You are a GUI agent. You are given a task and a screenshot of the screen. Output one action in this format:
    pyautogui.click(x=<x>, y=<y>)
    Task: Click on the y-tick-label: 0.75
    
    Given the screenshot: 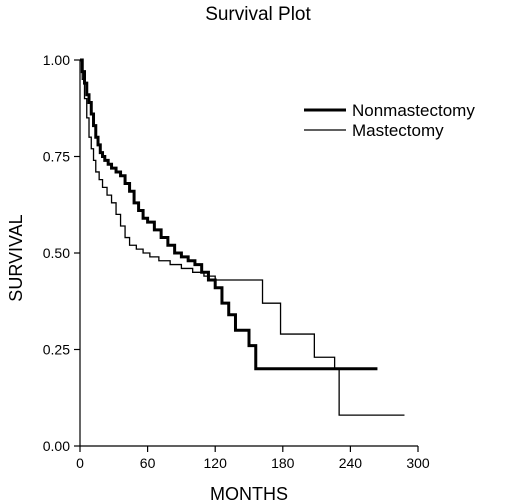 What is the action you would take?
    pyautogui.click(x=56, y=157)
    